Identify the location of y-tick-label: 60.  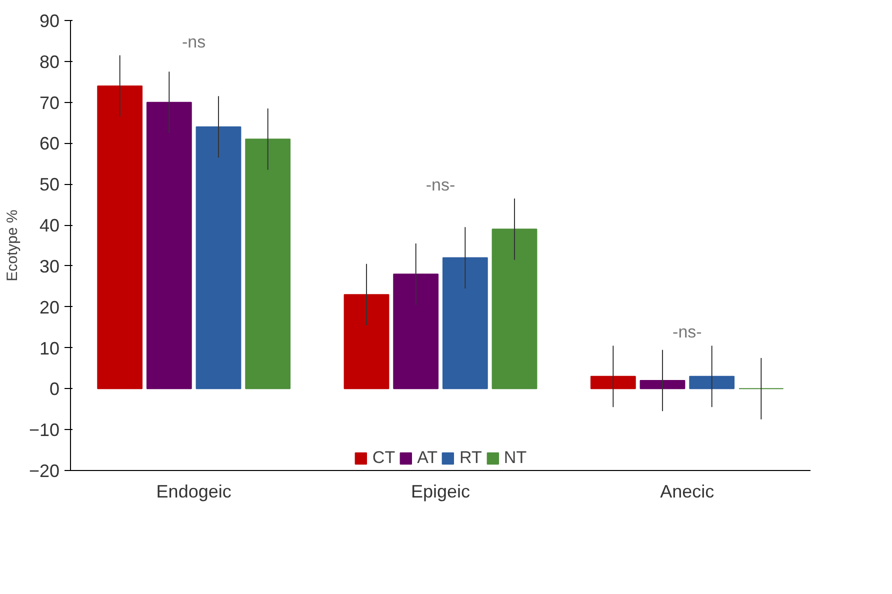
(49, 144).